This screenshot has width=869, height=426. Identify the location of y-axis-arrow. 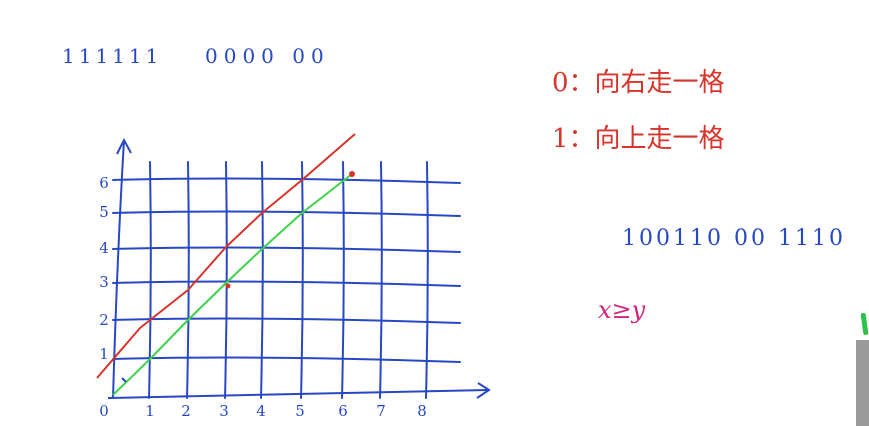
(124, 146).